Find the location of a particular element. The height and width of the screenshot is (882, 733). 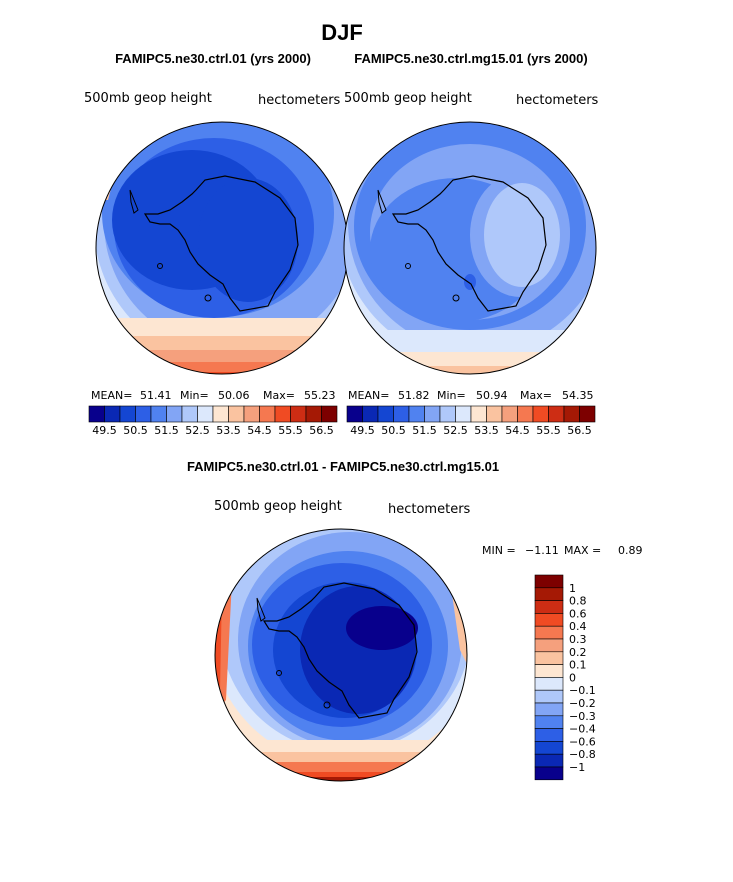

panel-1-title: FAMIPC5.ne30.ctrl.01 (yrs 2000) is located at coordinates (213, 58).